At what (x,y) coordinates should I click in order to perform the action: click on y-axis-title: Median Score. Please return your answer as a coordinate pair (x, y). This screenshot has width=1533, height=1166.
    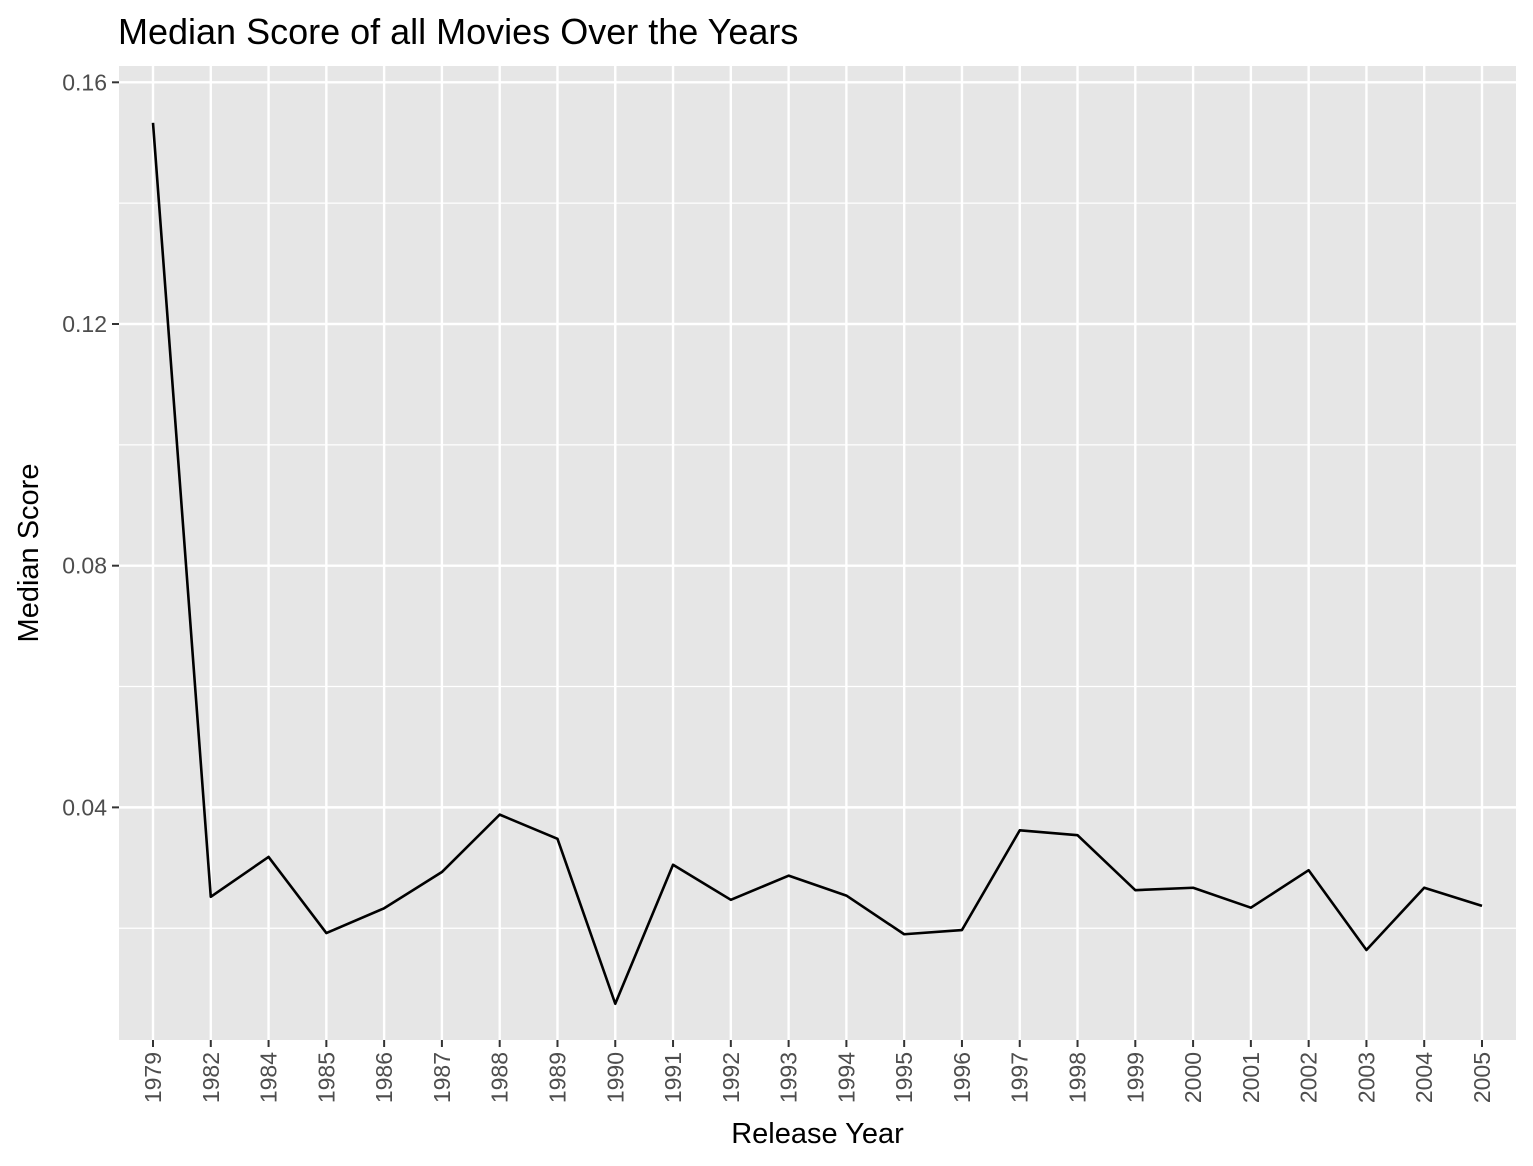
    Looking at the image, I should click on (29, 553).